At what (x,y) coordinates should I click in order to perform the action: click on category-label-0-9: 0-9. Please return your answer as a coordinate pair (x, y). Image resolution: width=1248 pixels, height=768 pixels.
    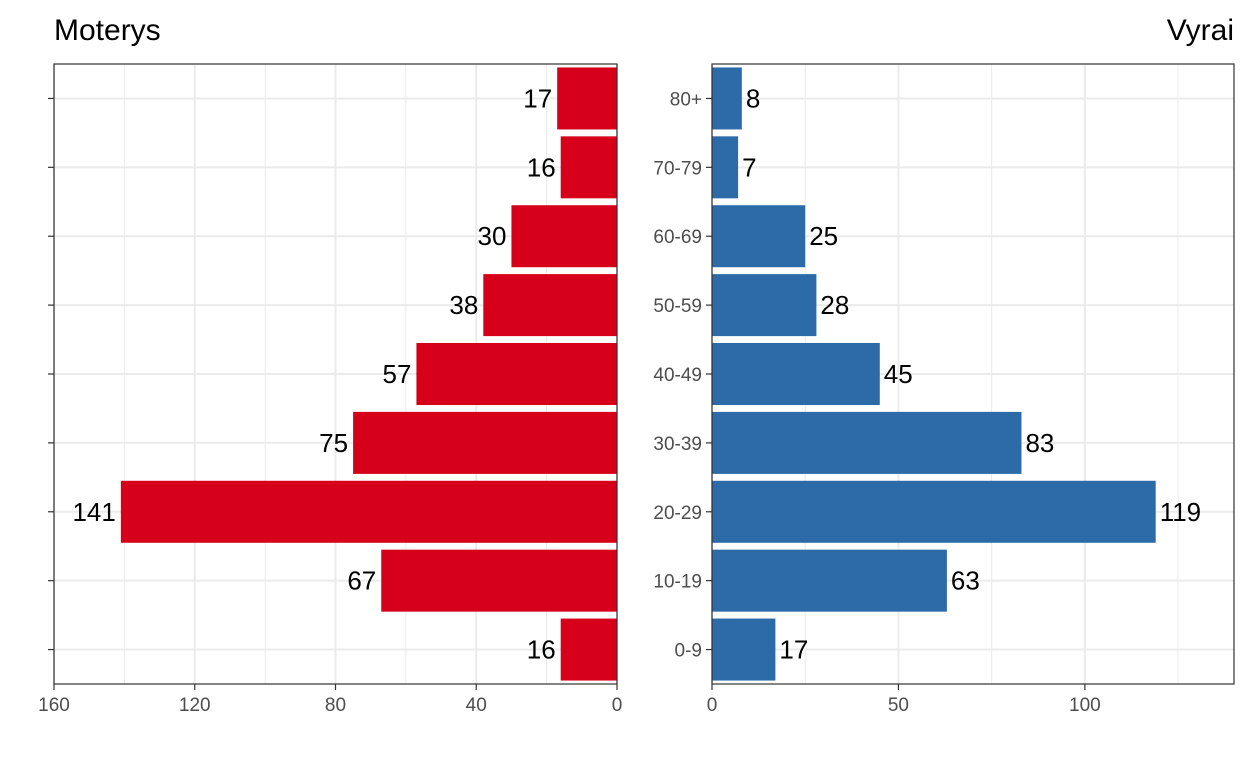
    Looking at the image, I should click on (688, 651).